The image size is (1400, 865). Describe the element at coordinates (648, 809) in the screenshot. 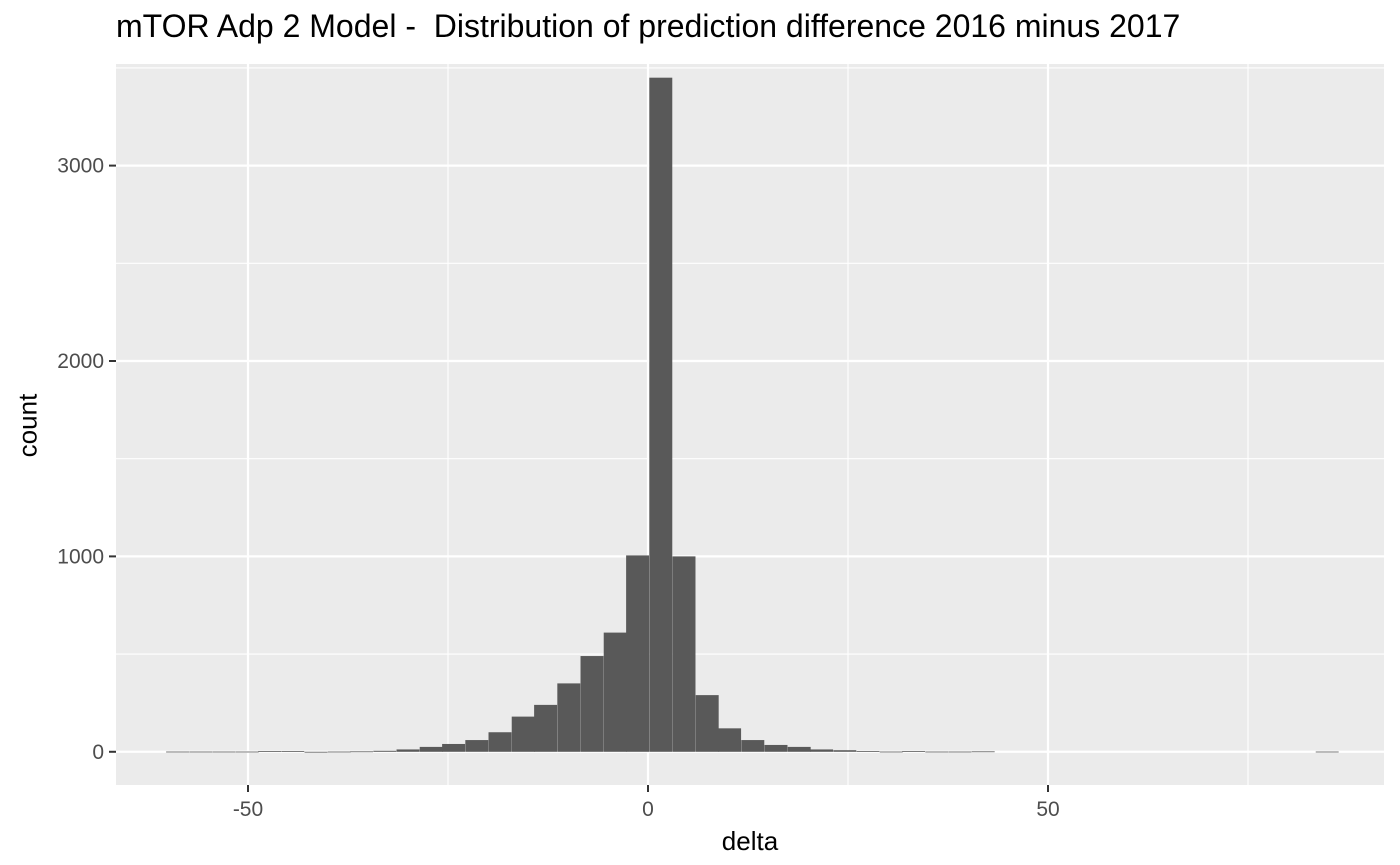

I see `x-tick-label: 0` at that location.